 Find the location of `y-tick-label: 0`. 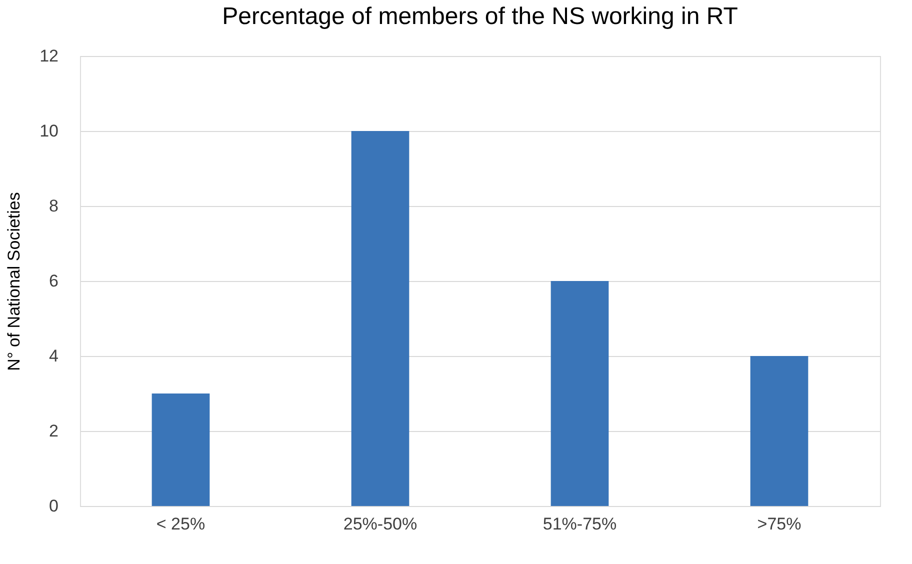

y-tick-label: 0 is located at coordinates (53, 506).